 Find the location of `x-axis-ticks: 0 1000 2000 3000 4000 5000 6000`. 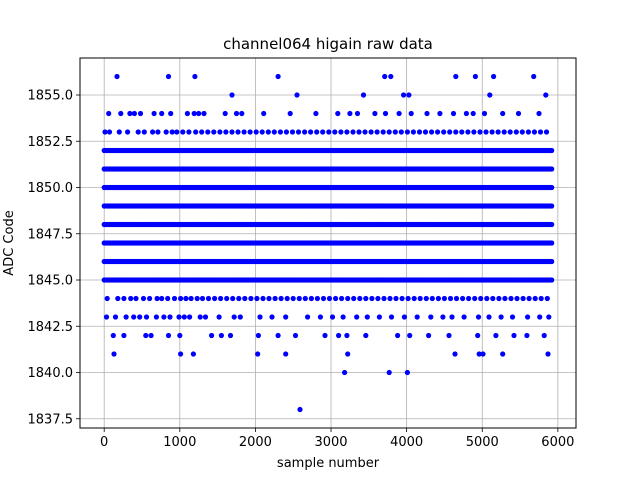

x-axis-ticks: 0 1000 2000 3000 4000 5000 6000 is located at coordinates (337, 439).